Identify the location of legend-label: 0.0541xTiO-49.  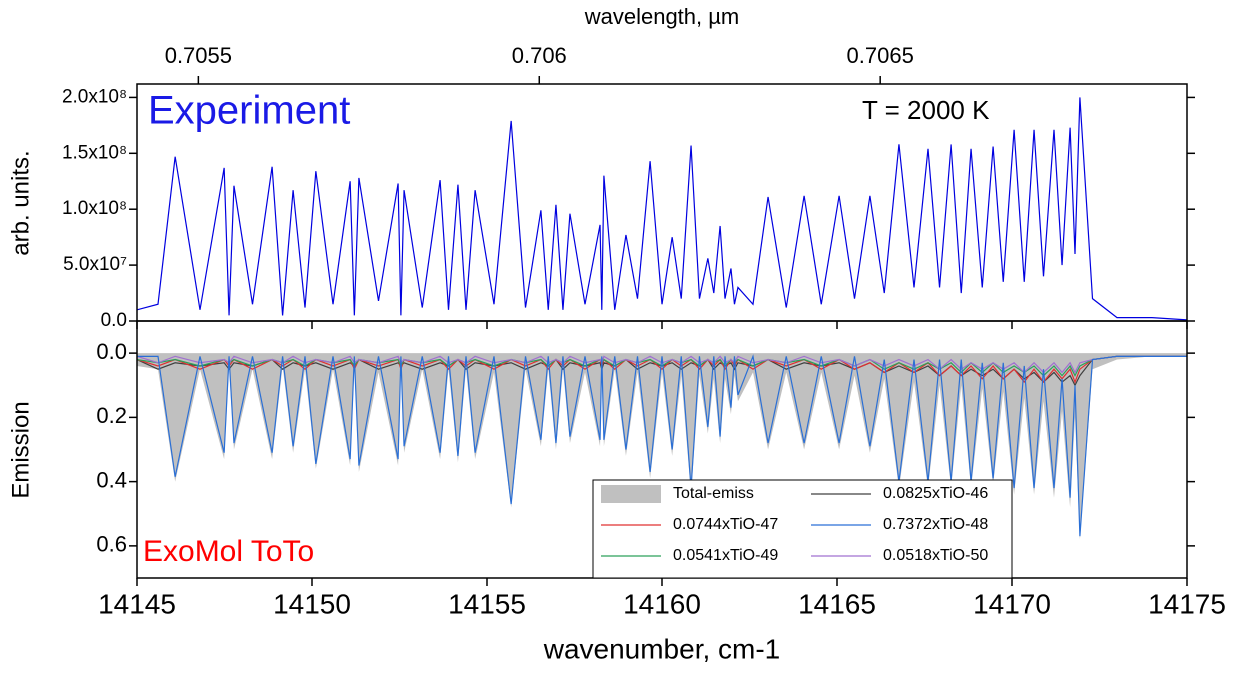
(725, 555).